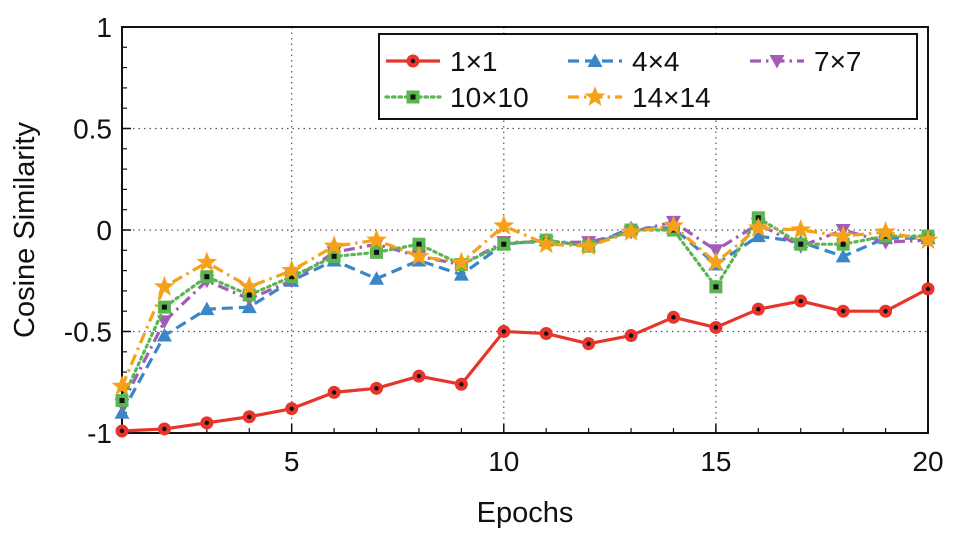 The height and width of the screenshot is (538, 969). I want to click on legend: 1×1 4×4 7×7 10×10 14×14, so click(648, 76).